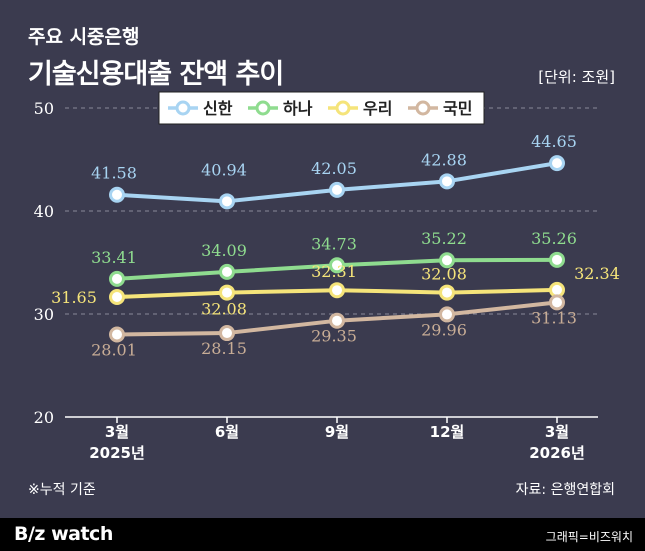  I want to click on data-label: 40.94, so click(224, 169).